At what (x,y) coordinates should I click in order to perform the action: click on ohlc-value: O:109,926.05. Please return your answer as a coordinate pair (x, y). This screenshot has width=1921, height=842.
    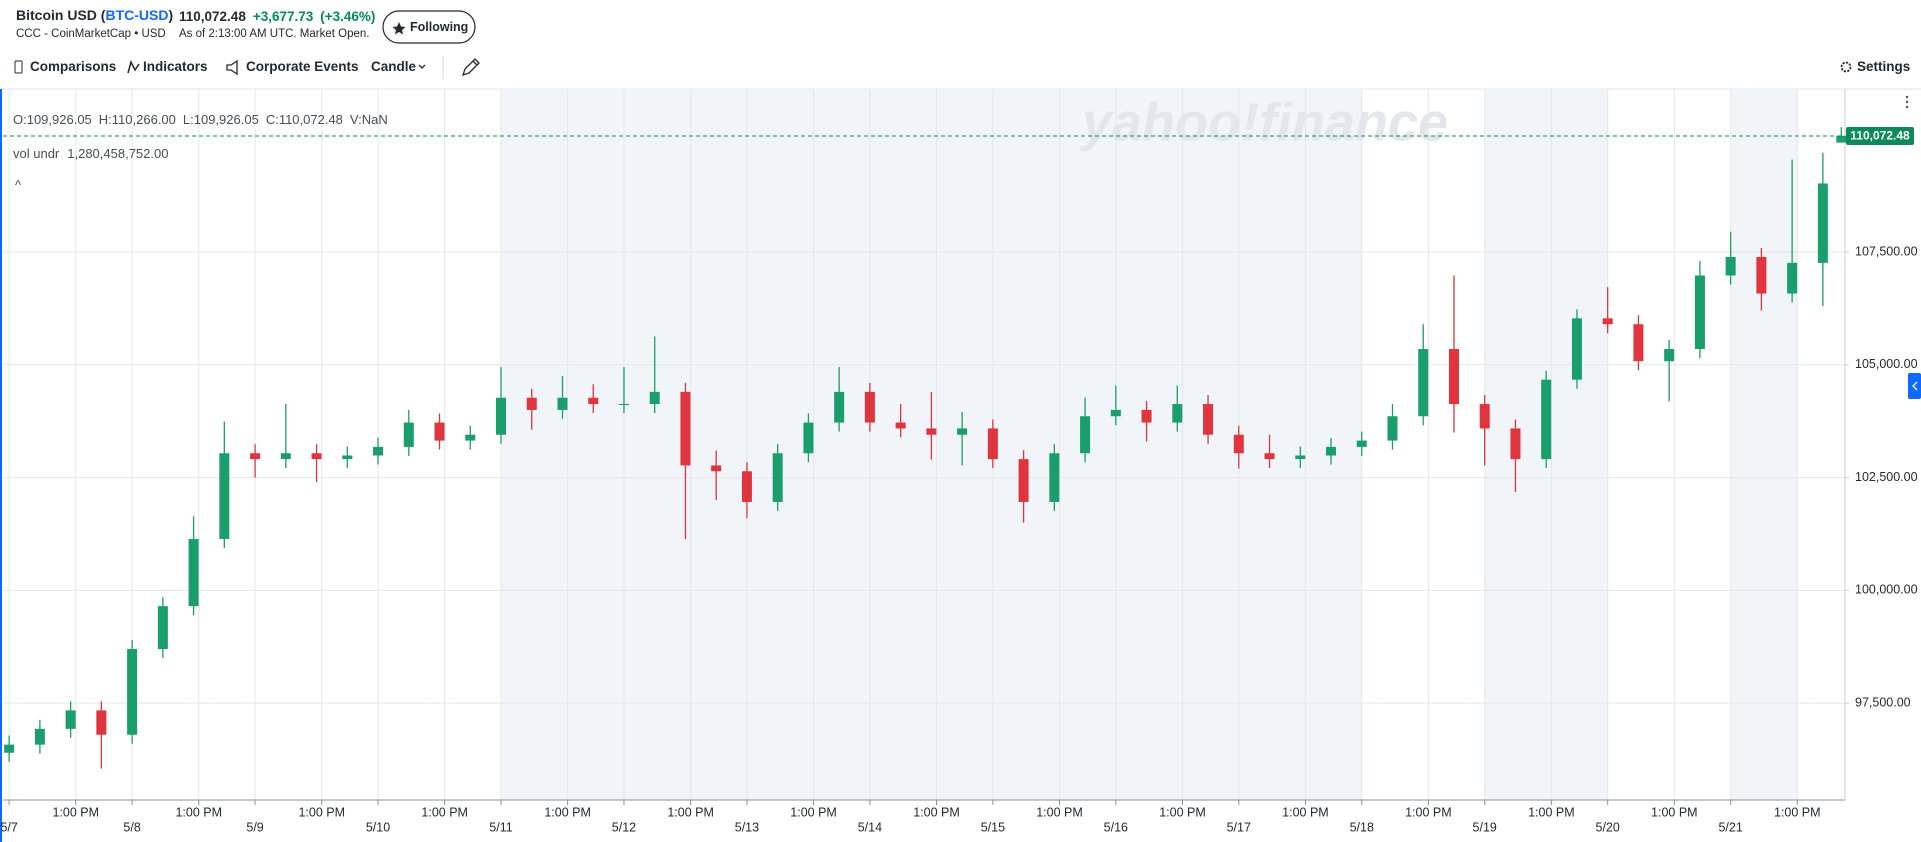
    Looking at the image, I should click on (52, 119).